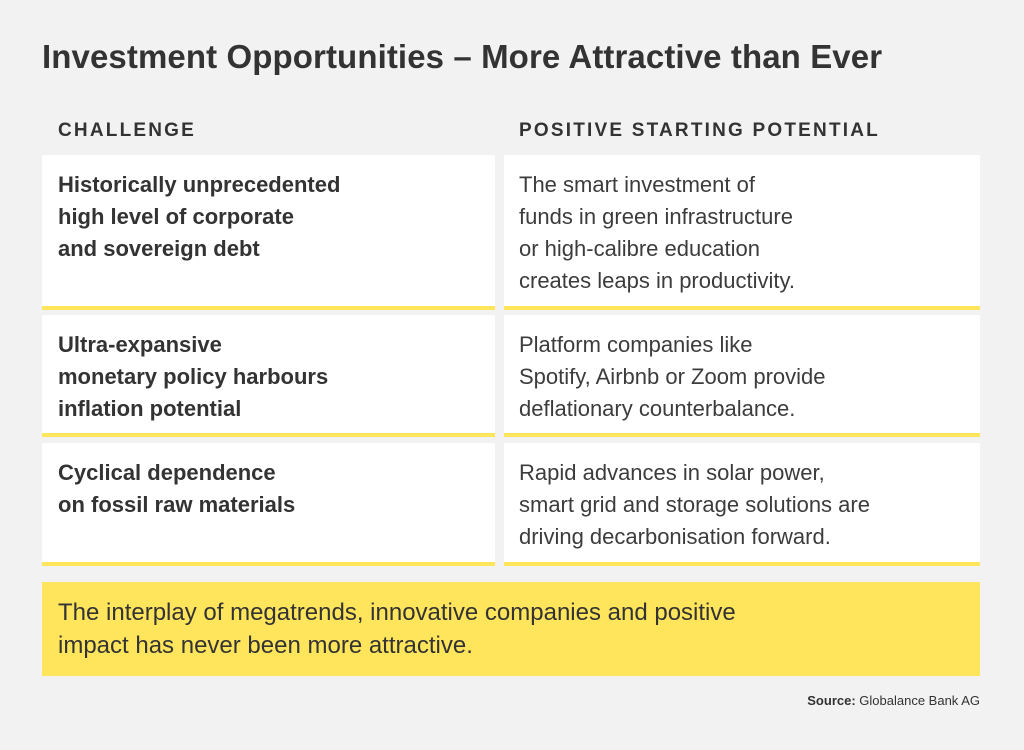 This screenshot has width=1024, height=750. Describe the element at coordinates (694, 504) in the screenshot. I see `potential-line: smart grid and storage solutions are` at that location.